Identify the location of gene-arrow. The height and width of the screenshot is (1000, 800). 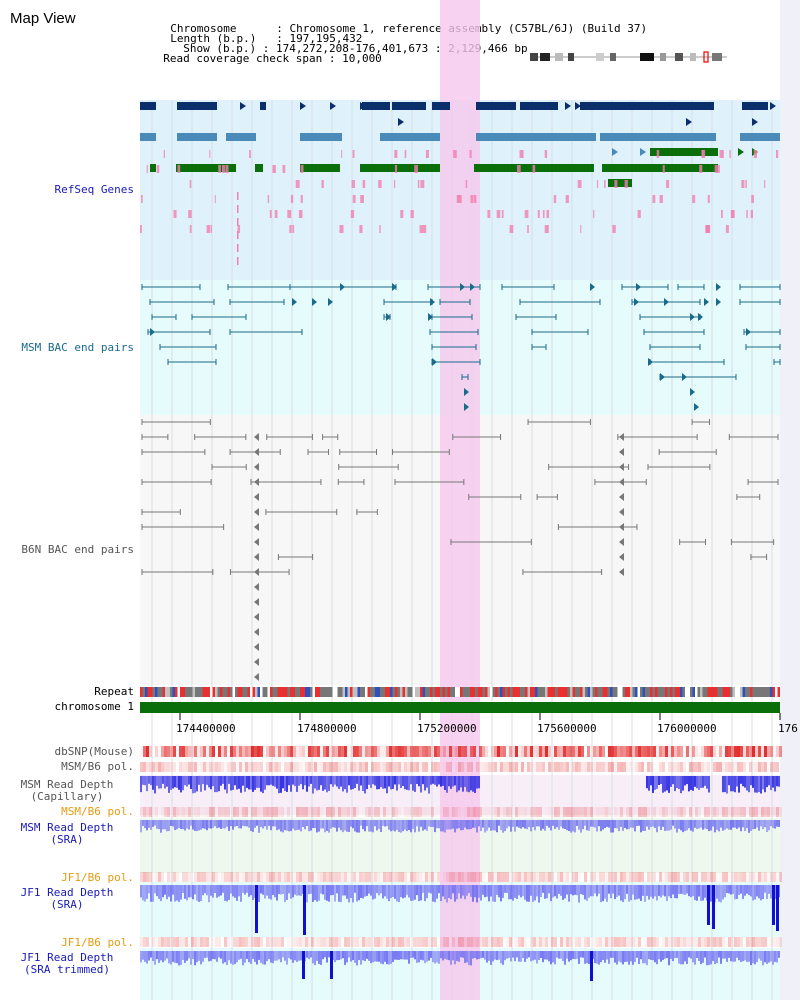
(741, 152).